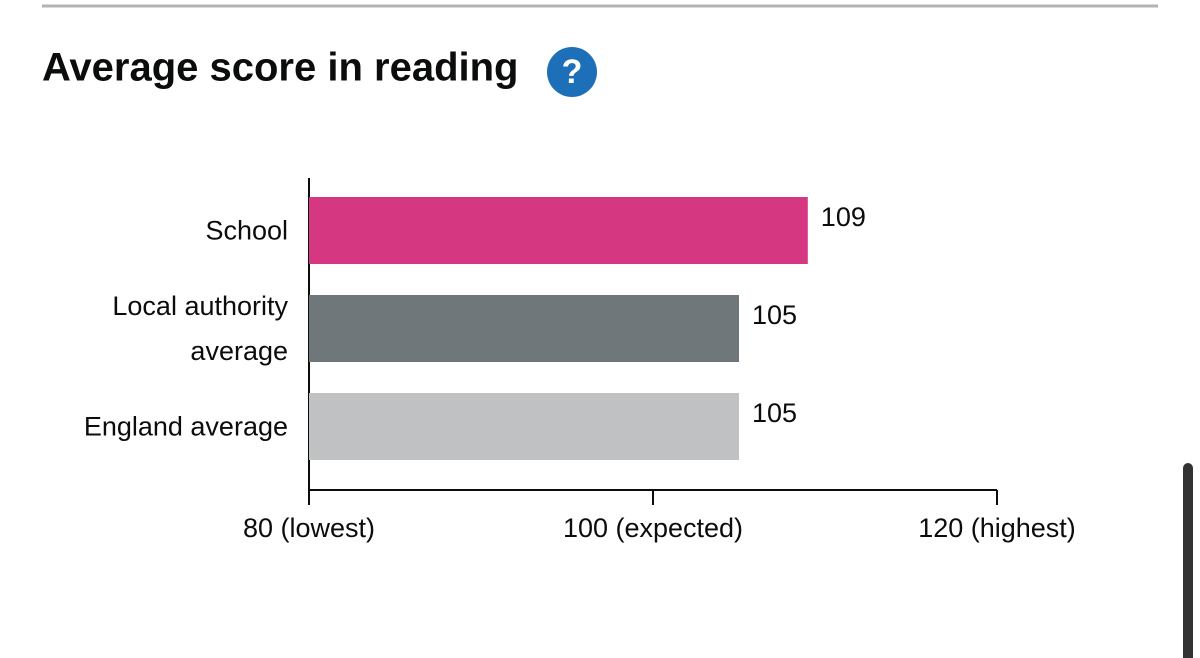 The width and height of the screenshot is (1200, 658). What do you see at coordinates (185, 426) in the screenshot?
I see `category-label: England average` at bounding box center [185, 426].